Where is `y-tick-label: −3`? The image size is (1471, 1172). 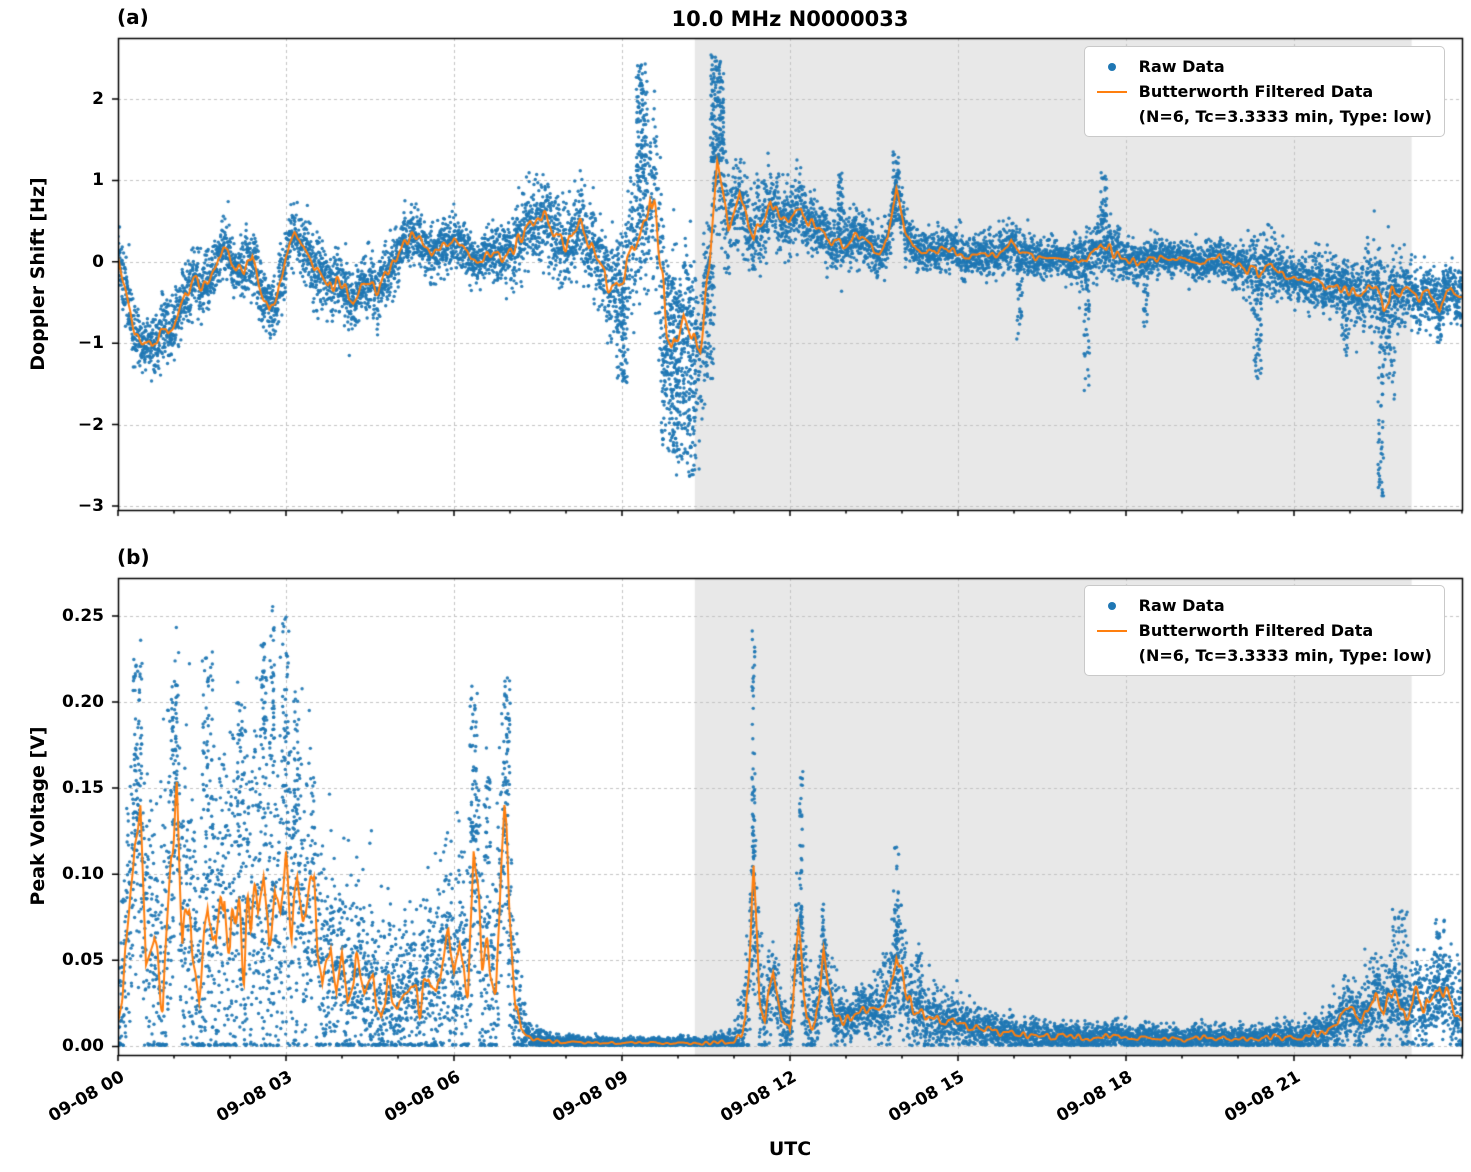 y-tick-label: −3 is located at coordinates (90, 505).